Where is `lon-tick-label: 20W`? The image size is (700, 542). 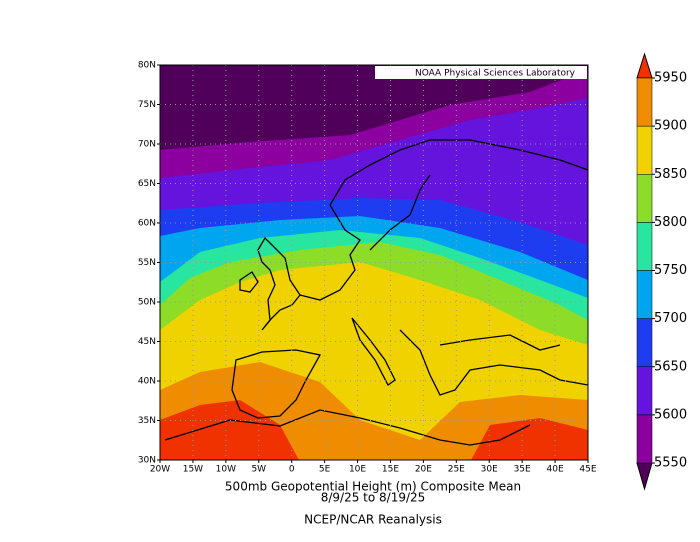
lon-tick-label: 20W is located at coordinates (160, 470).